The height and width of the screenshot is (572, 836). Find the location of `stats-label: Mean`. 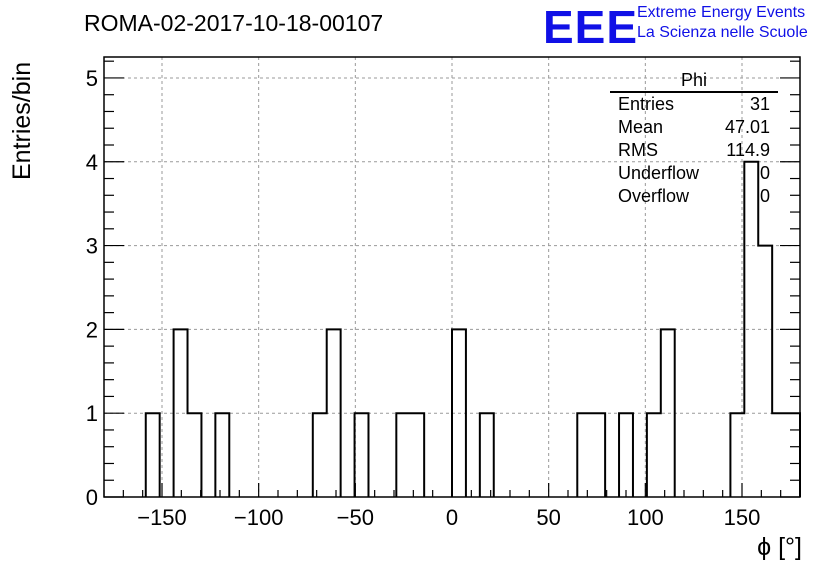

stats-label: Mean is located at coordinates (641, 127).